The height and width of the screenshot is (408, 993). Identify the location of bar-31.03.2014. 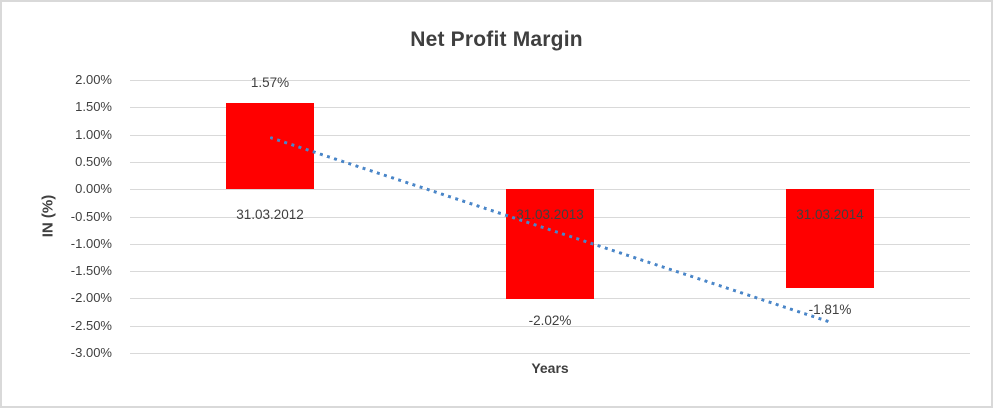
(830, 238).